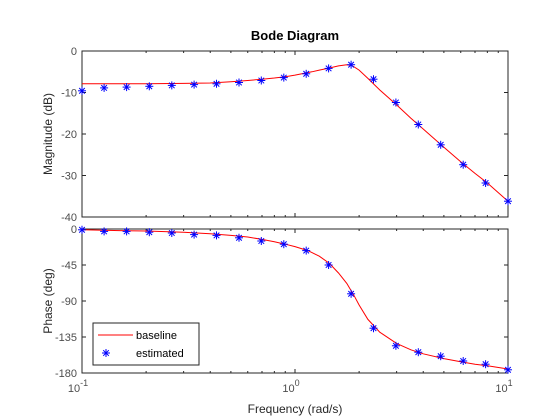 The height and width of the screenshot is (420, 560). I want to click on x-tick-label: 10⁻¹, so click(78, 386).